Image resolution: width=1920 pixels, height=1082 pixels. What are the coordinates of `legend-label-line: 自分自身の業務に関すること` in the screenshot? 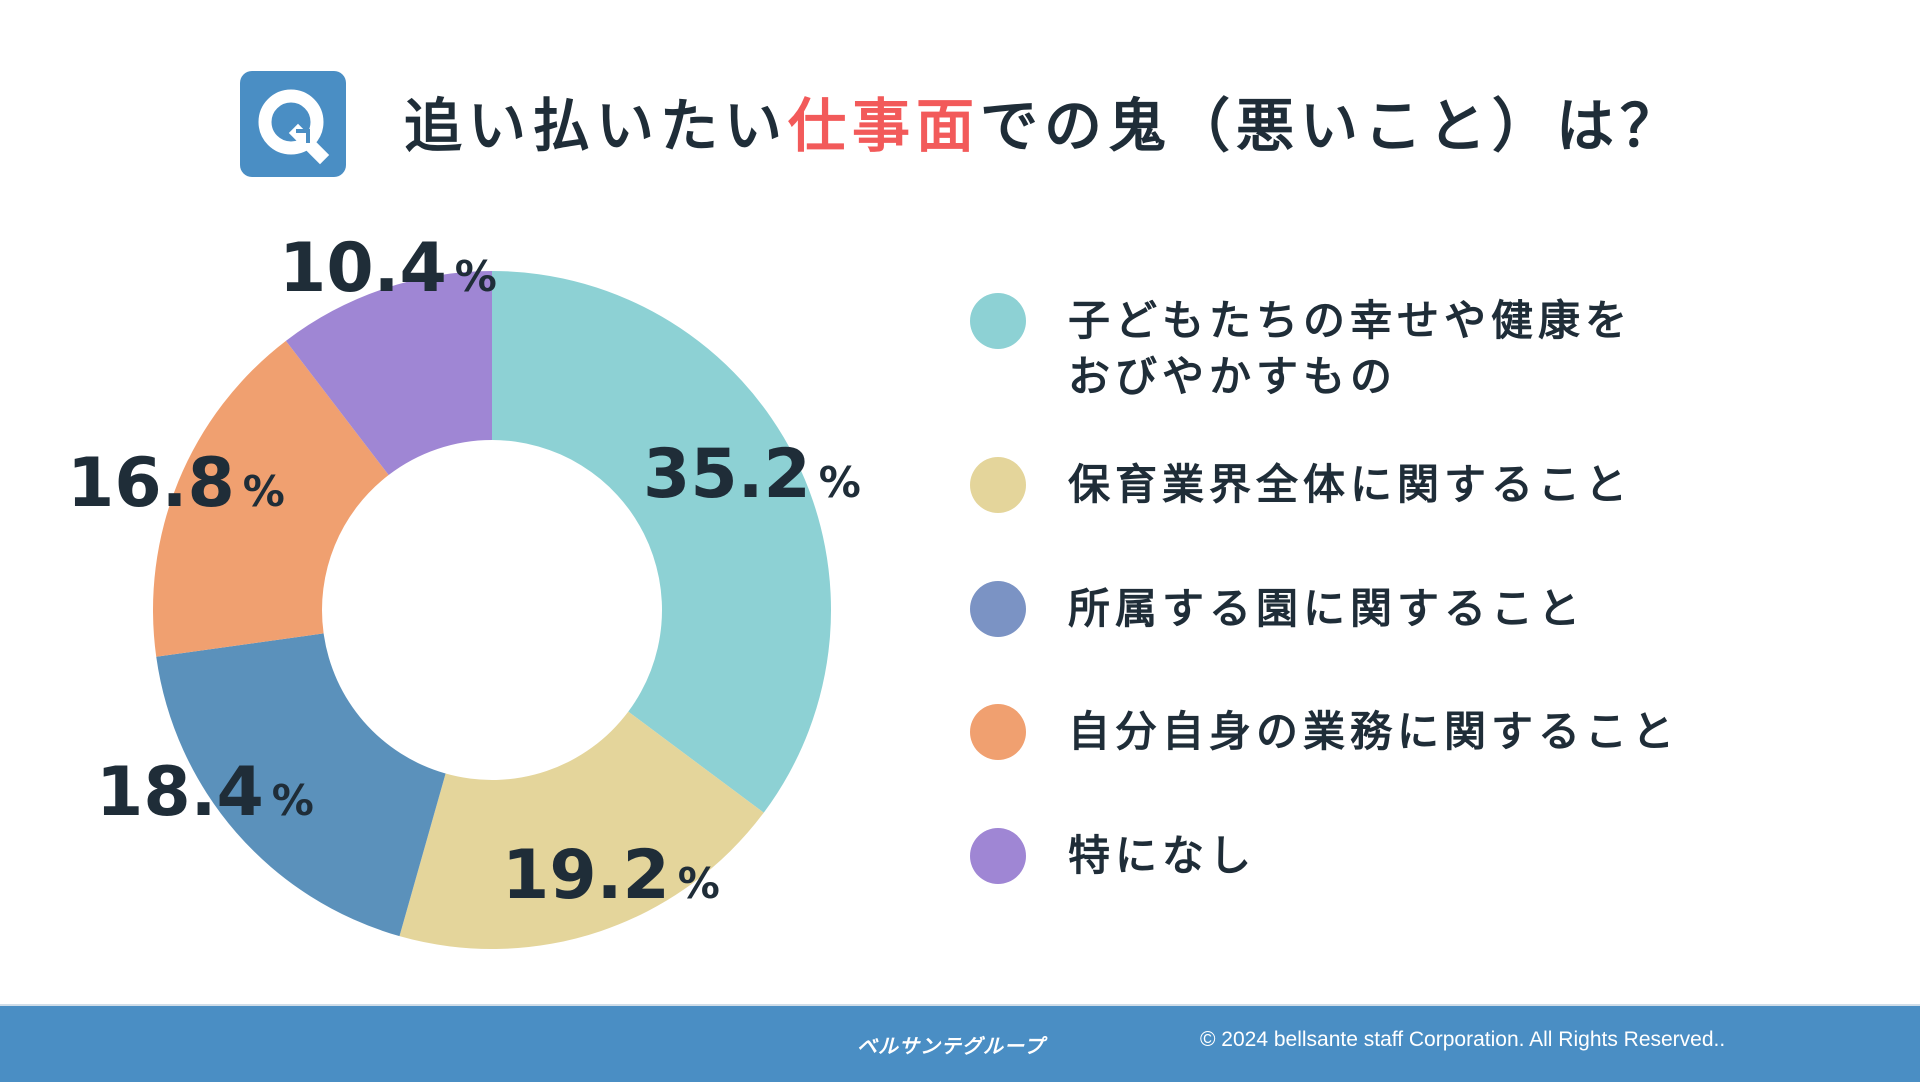 It's located at (1374, 731).